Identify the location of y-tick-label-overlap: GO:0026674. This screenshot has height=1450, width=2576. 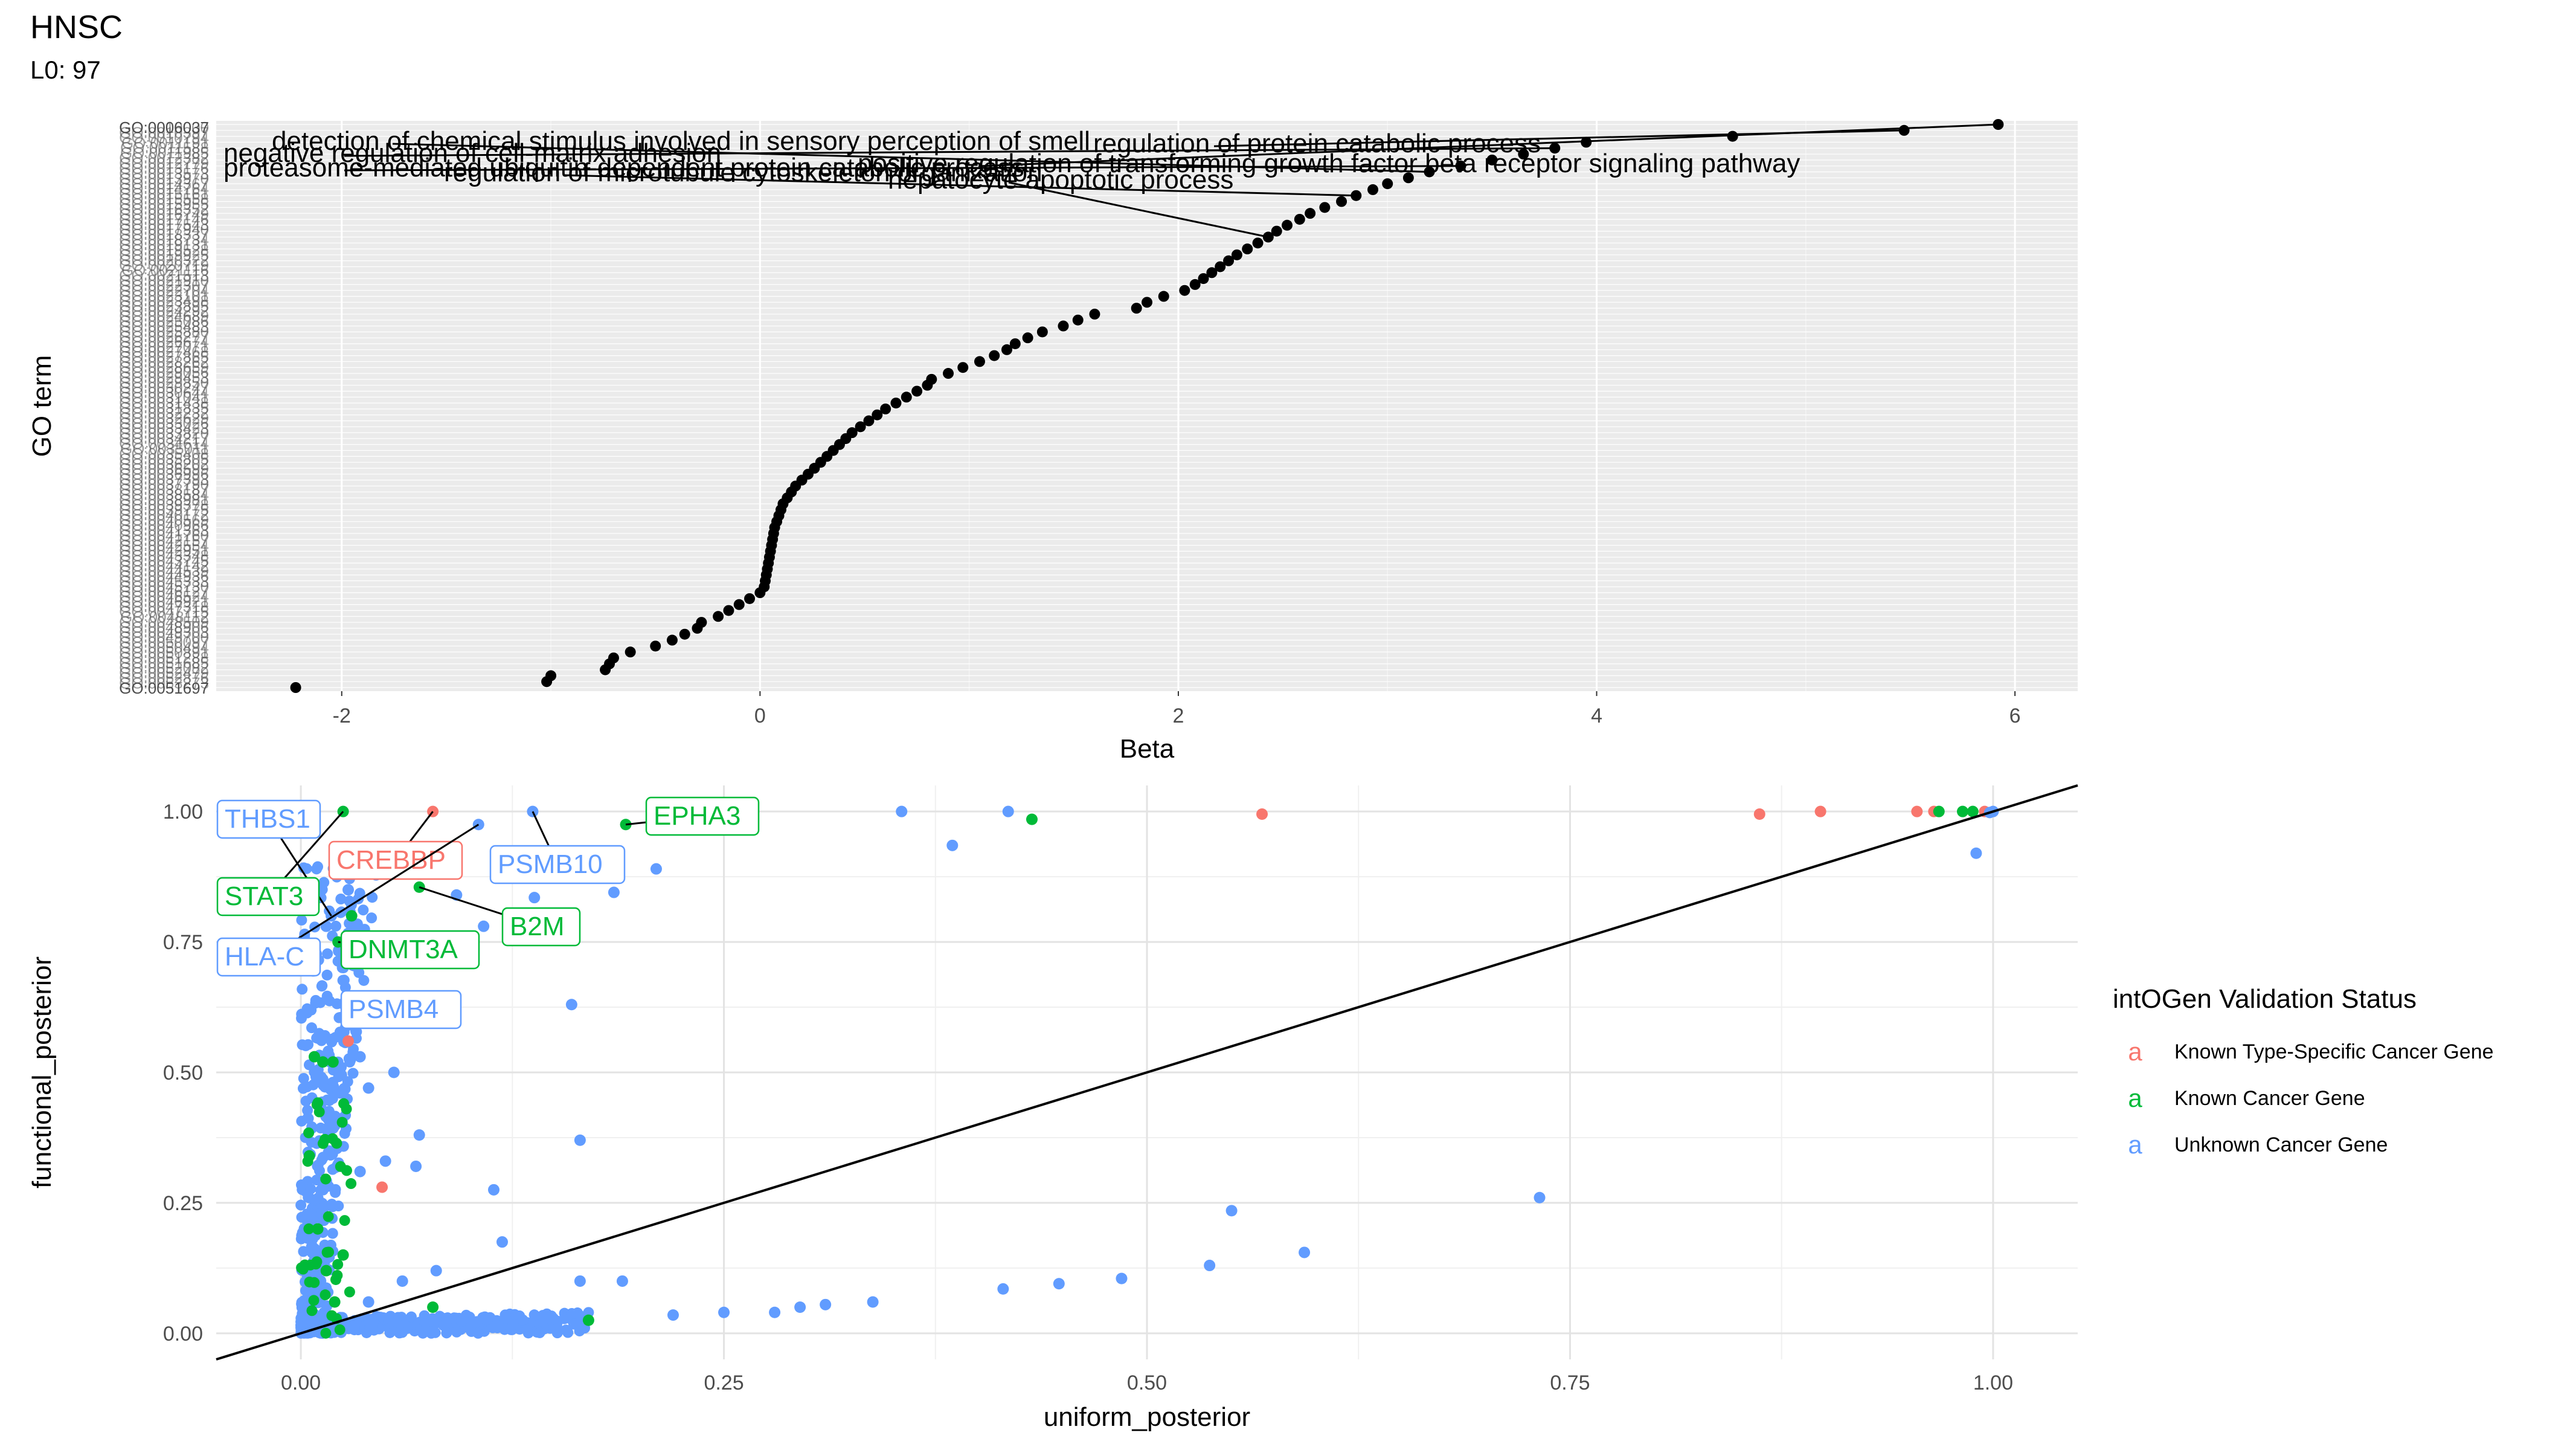
(164, 341).